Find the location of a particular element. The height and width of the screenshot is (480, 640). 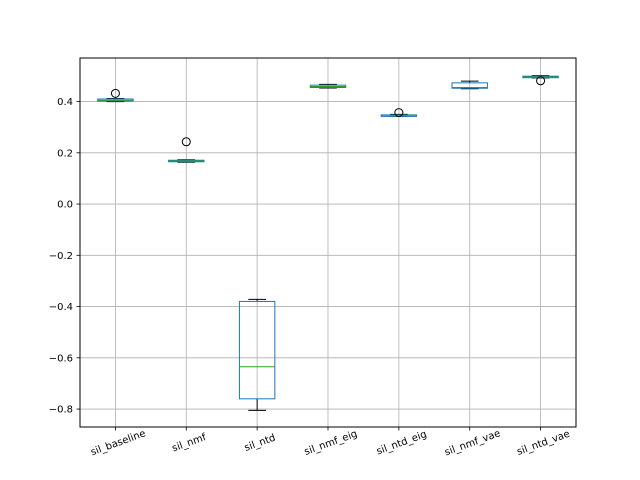

box-sil_nmf is located at coordinates (186, 150).